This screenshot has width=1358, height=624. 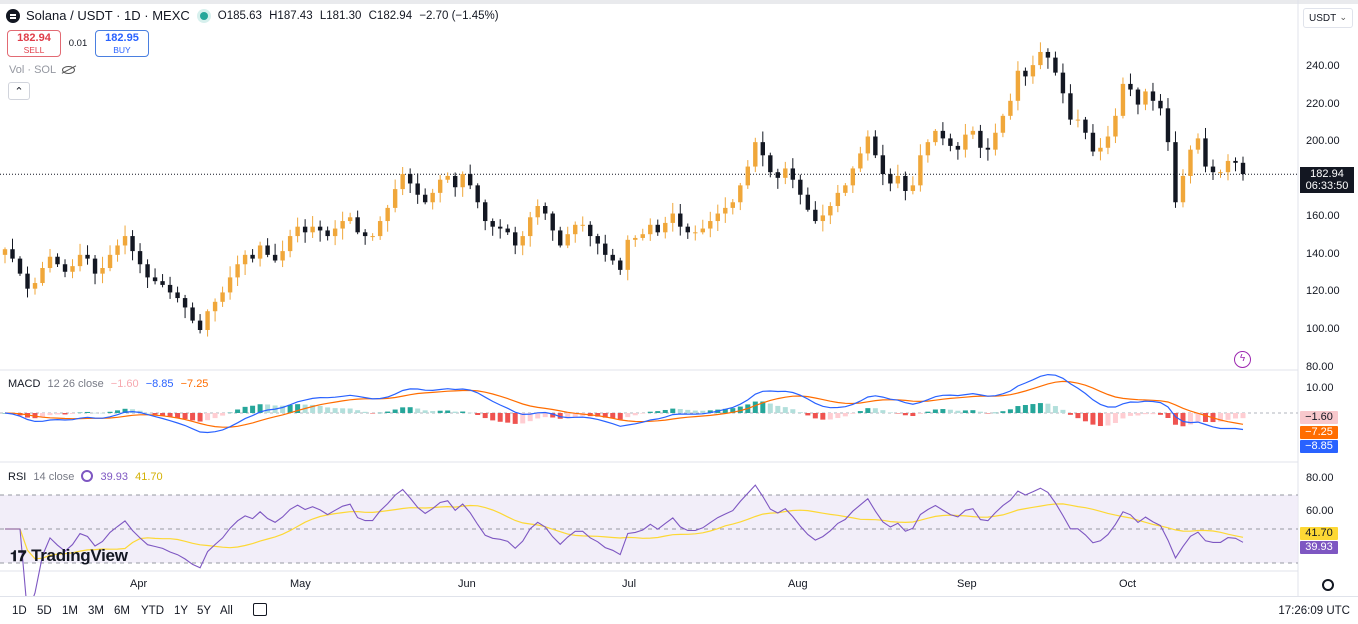 What do you see at coordinates (78, 43) in the screenshot?
I see `trade-buttons: 182.94 SELL 0.01 182.95 BUY` at bounding box center [78, 43].